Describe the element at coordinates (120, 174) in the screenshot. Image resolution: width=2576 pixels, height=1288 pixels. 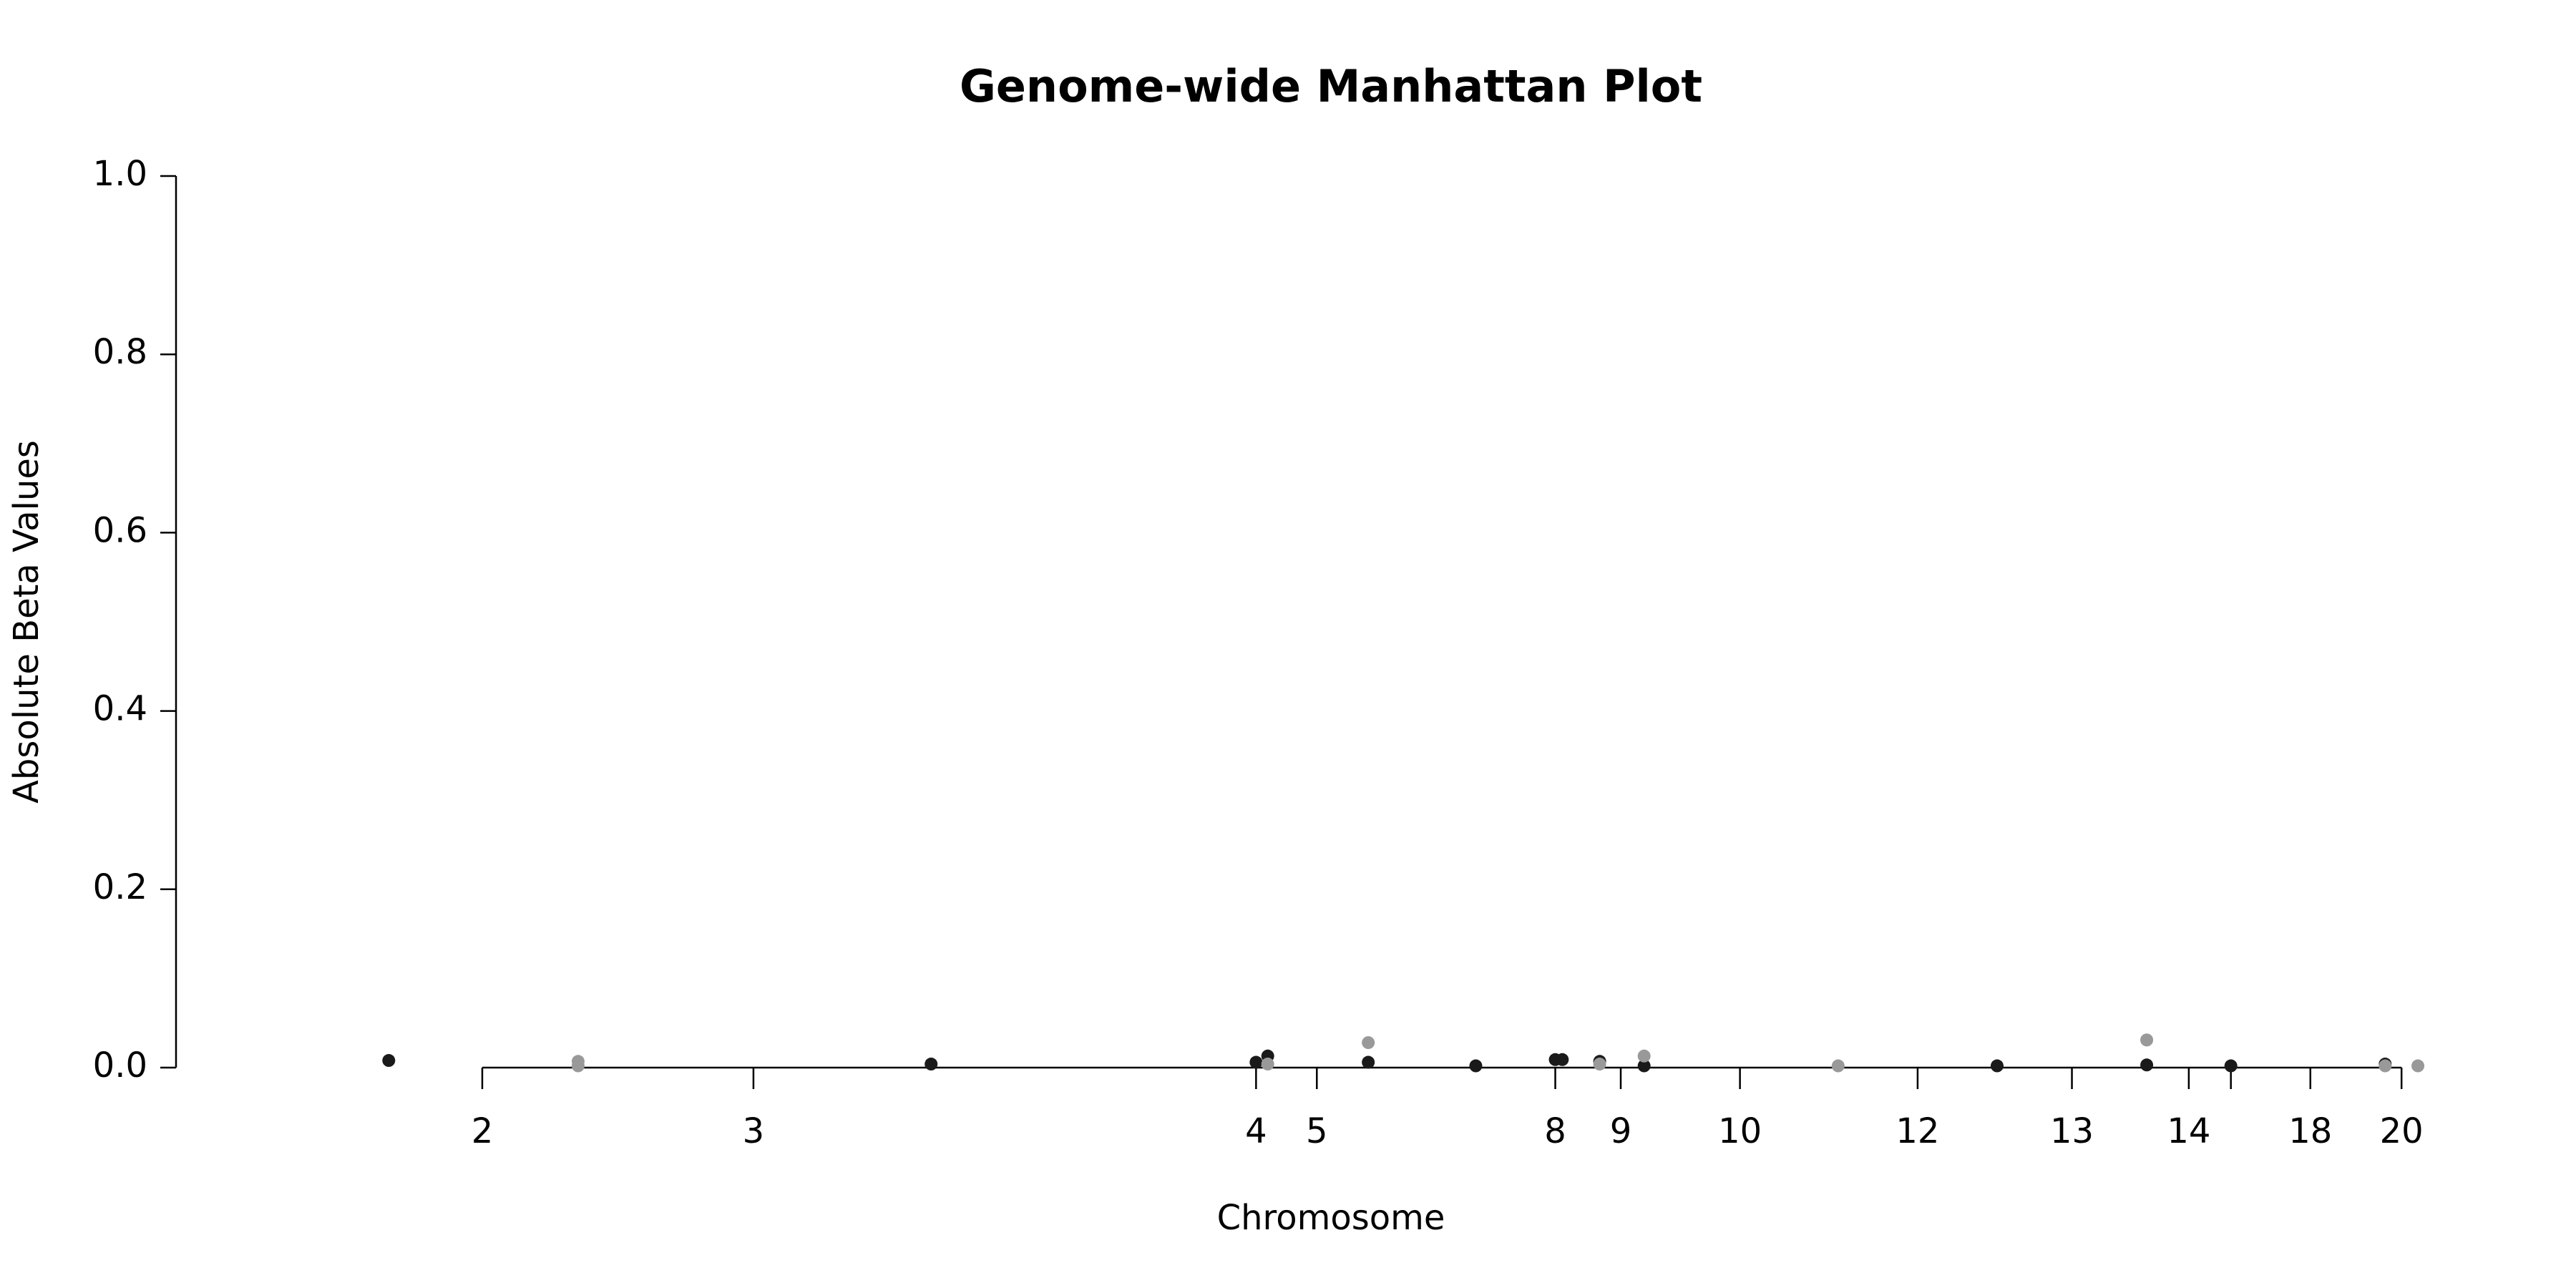
I see `y-tick-label: 1.0` at that location.